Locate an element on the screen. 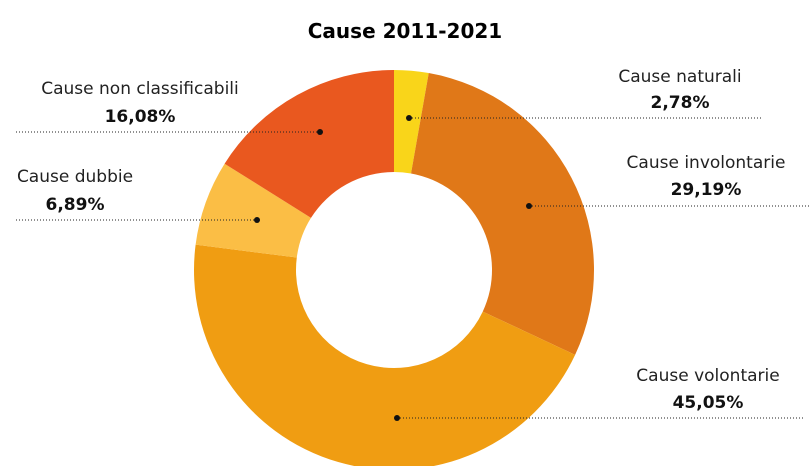 Image resolution: width=810 pixels, height=466 pixels. slice-value-cause-dubbie: 6,89% is located at coordinates (75, 205).